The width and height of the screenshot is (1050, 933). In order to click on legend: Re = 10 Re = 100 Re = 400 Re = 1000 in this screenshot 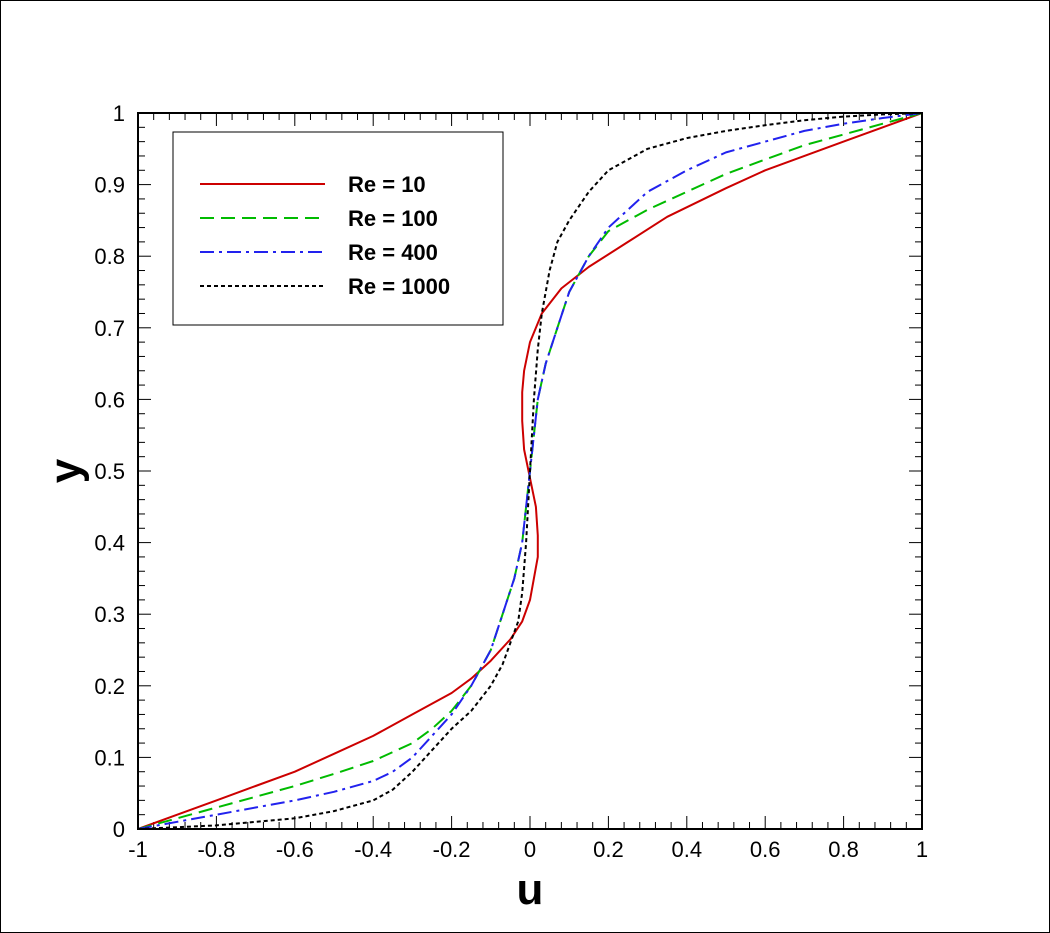, I will do `click(338, 228)`.